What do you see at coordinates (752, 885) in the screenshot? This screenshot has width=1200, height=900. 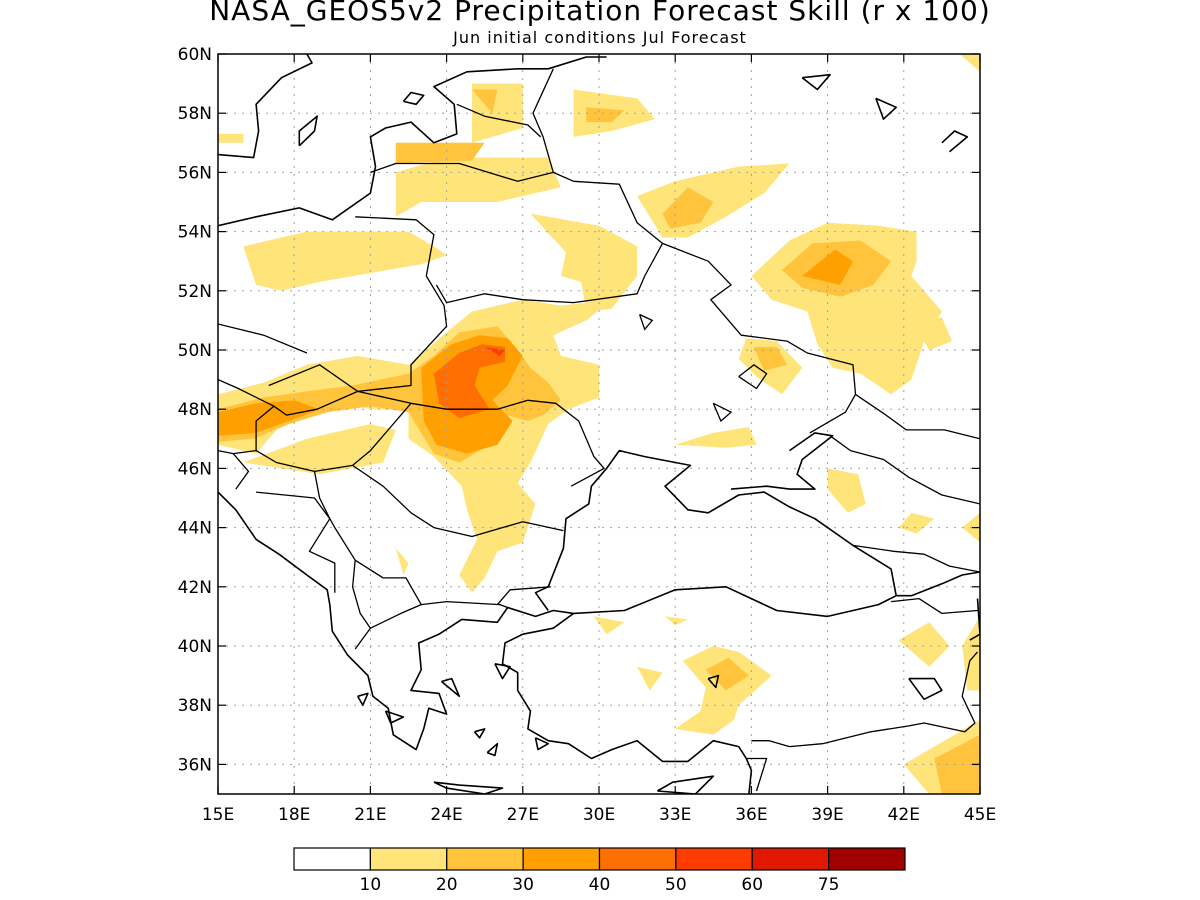 I see `colorbar-label-60: 60` at bounding box center [752, 885].